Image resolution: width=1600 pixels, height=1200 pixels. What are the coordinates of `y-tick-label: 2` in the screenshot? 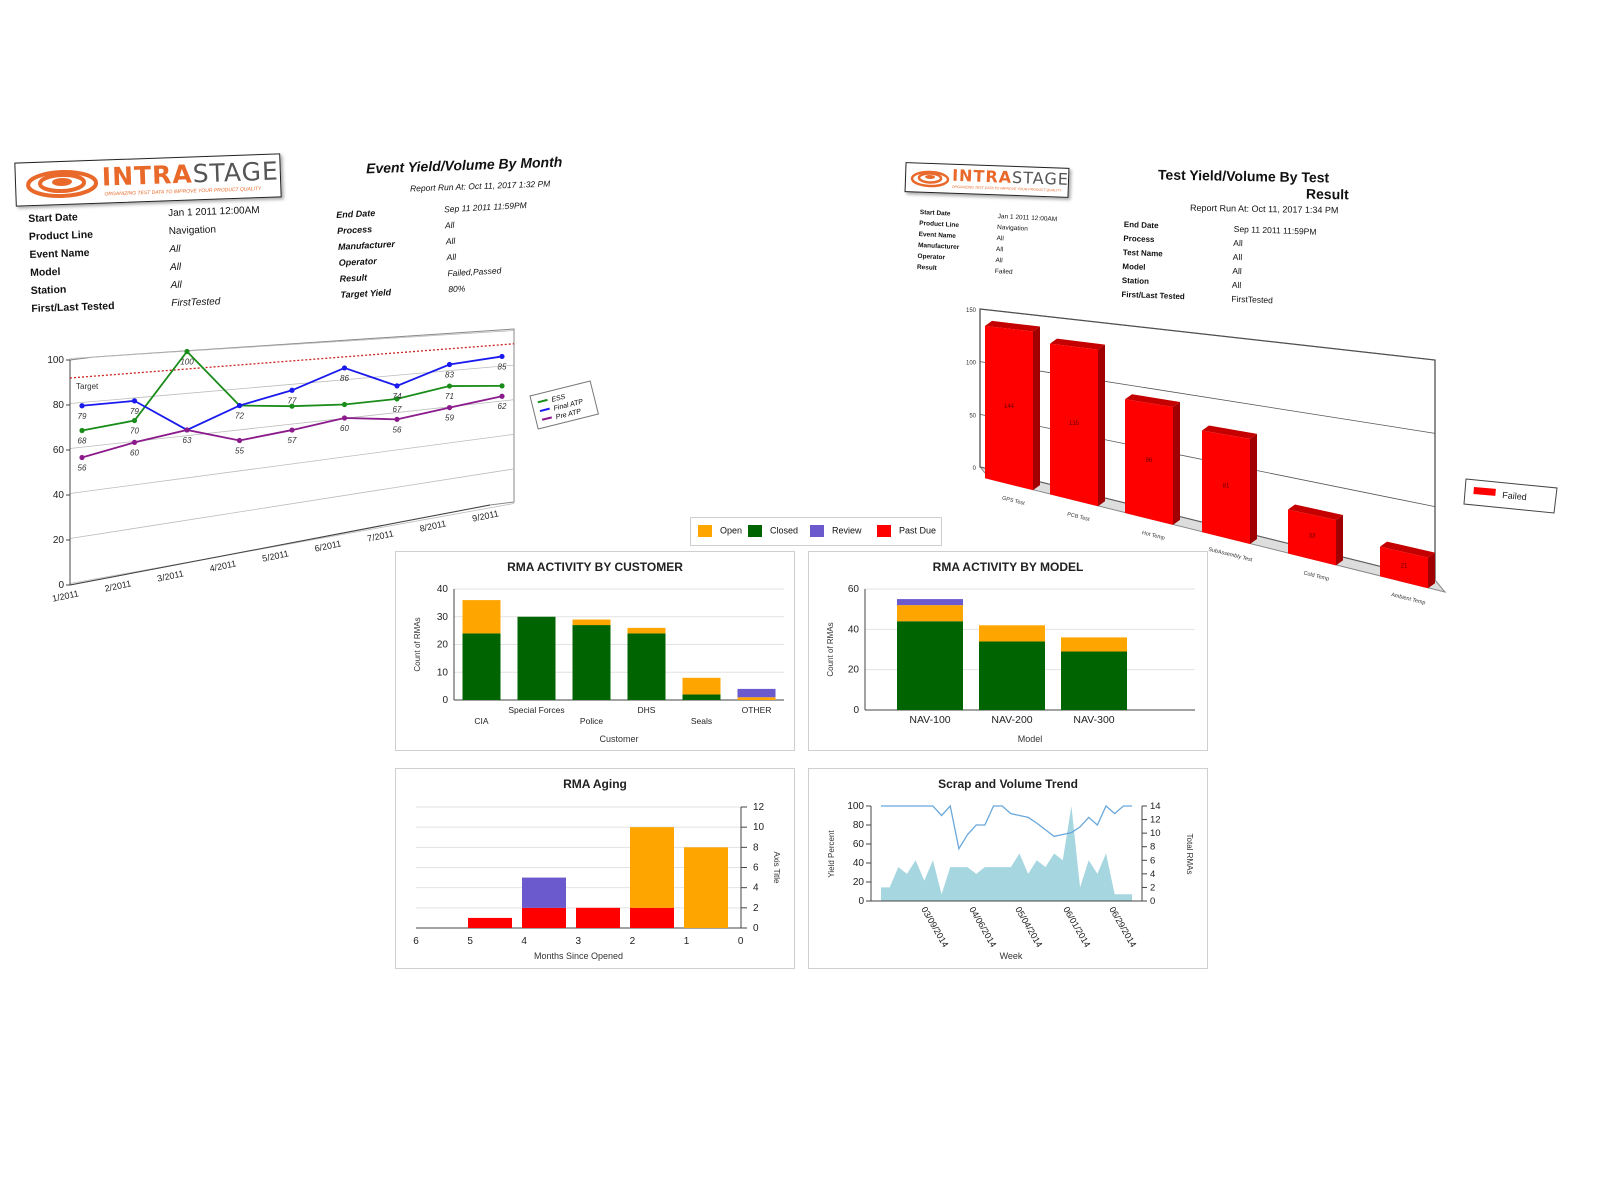 It's located at (756, 908).